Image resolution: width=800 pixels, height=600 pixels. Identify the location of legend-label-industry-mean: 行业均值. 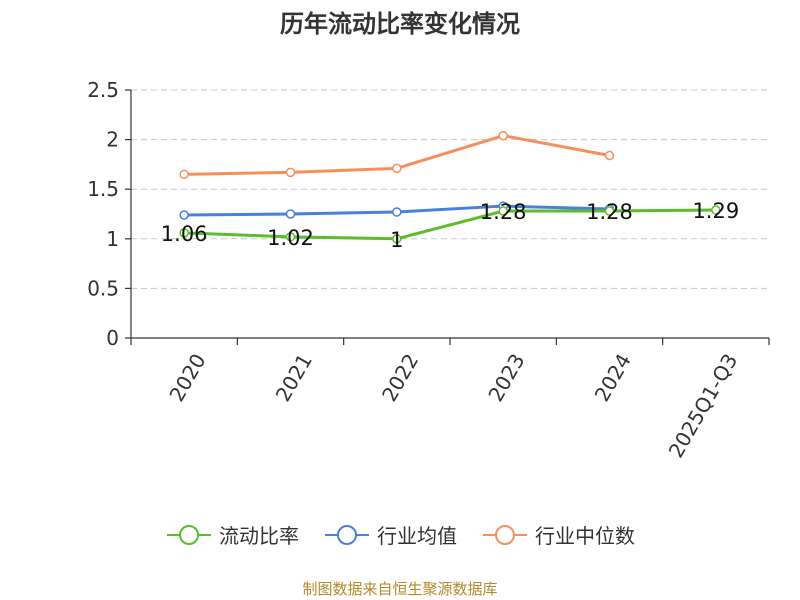
(417, 536).